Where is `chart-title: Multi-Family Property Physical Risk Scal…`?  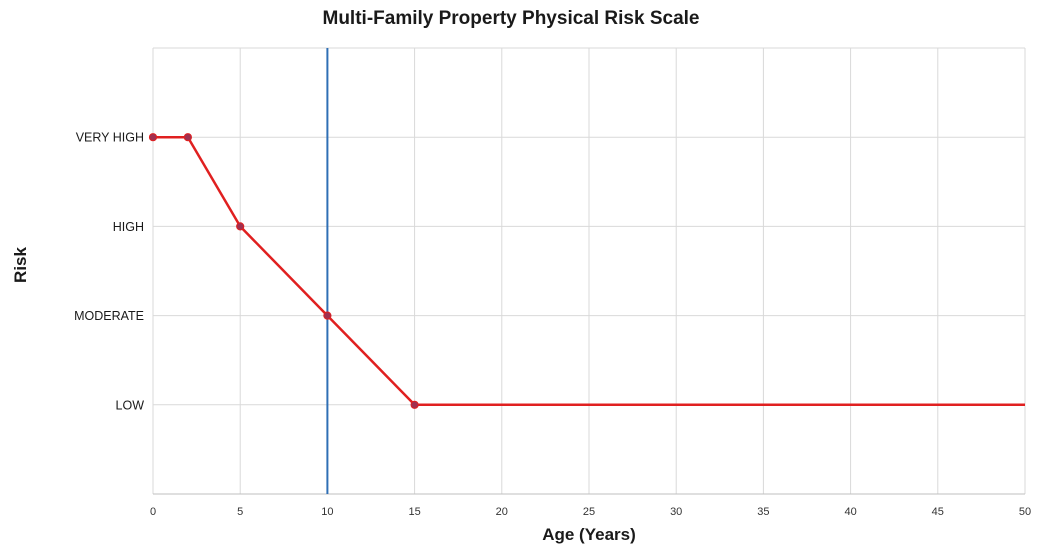 chart-title: Multi-Family Property Physical Risk Scal… is located at coordinates (511, 18).